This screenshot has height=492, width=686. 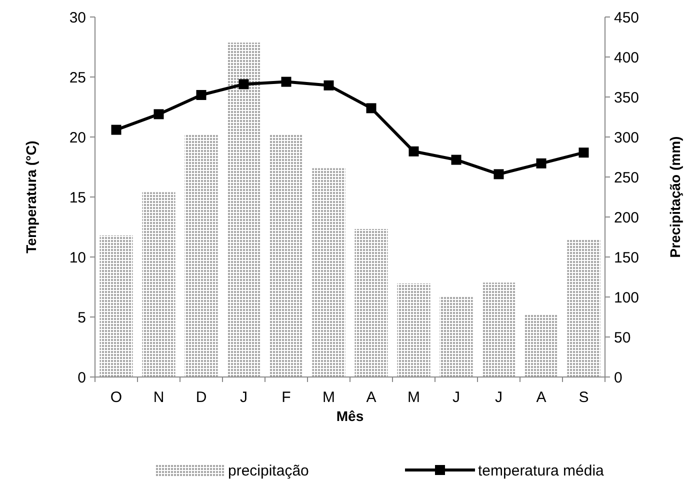 I want to click on y-tick-label: 5, so click(x=82, y=317).